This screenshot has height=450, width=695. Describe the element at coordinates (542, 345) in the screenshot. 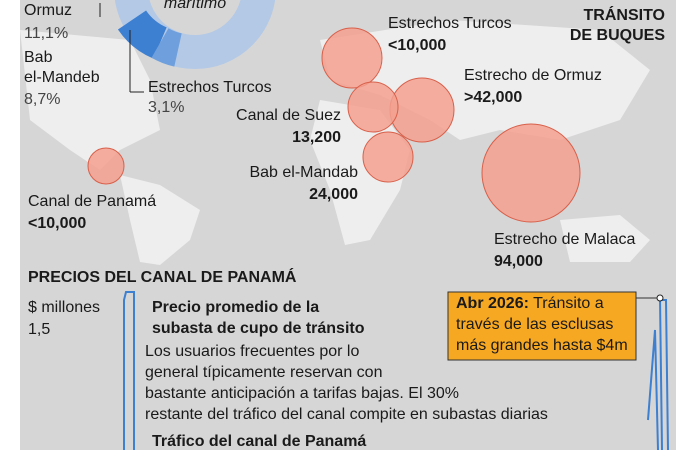

I see `note-text: más grandes hasta $4m` at that location.